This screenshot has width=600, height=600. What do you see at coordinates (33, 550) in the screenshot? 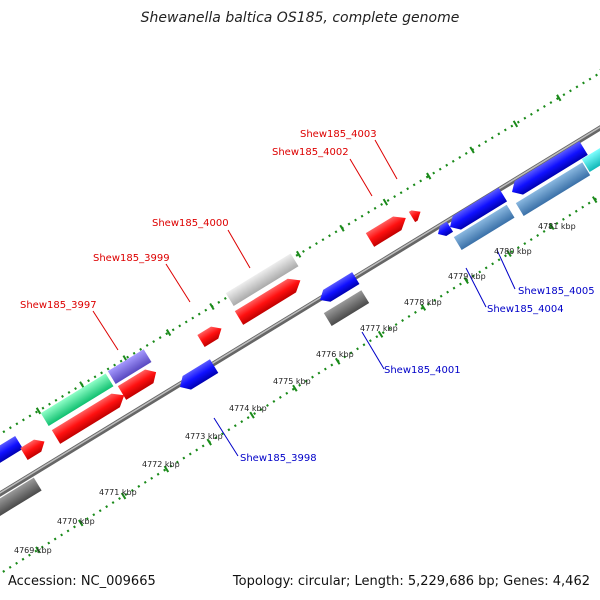
I see `kbp-label-4769: 4769 kbp` at bounding box center [33, 550].